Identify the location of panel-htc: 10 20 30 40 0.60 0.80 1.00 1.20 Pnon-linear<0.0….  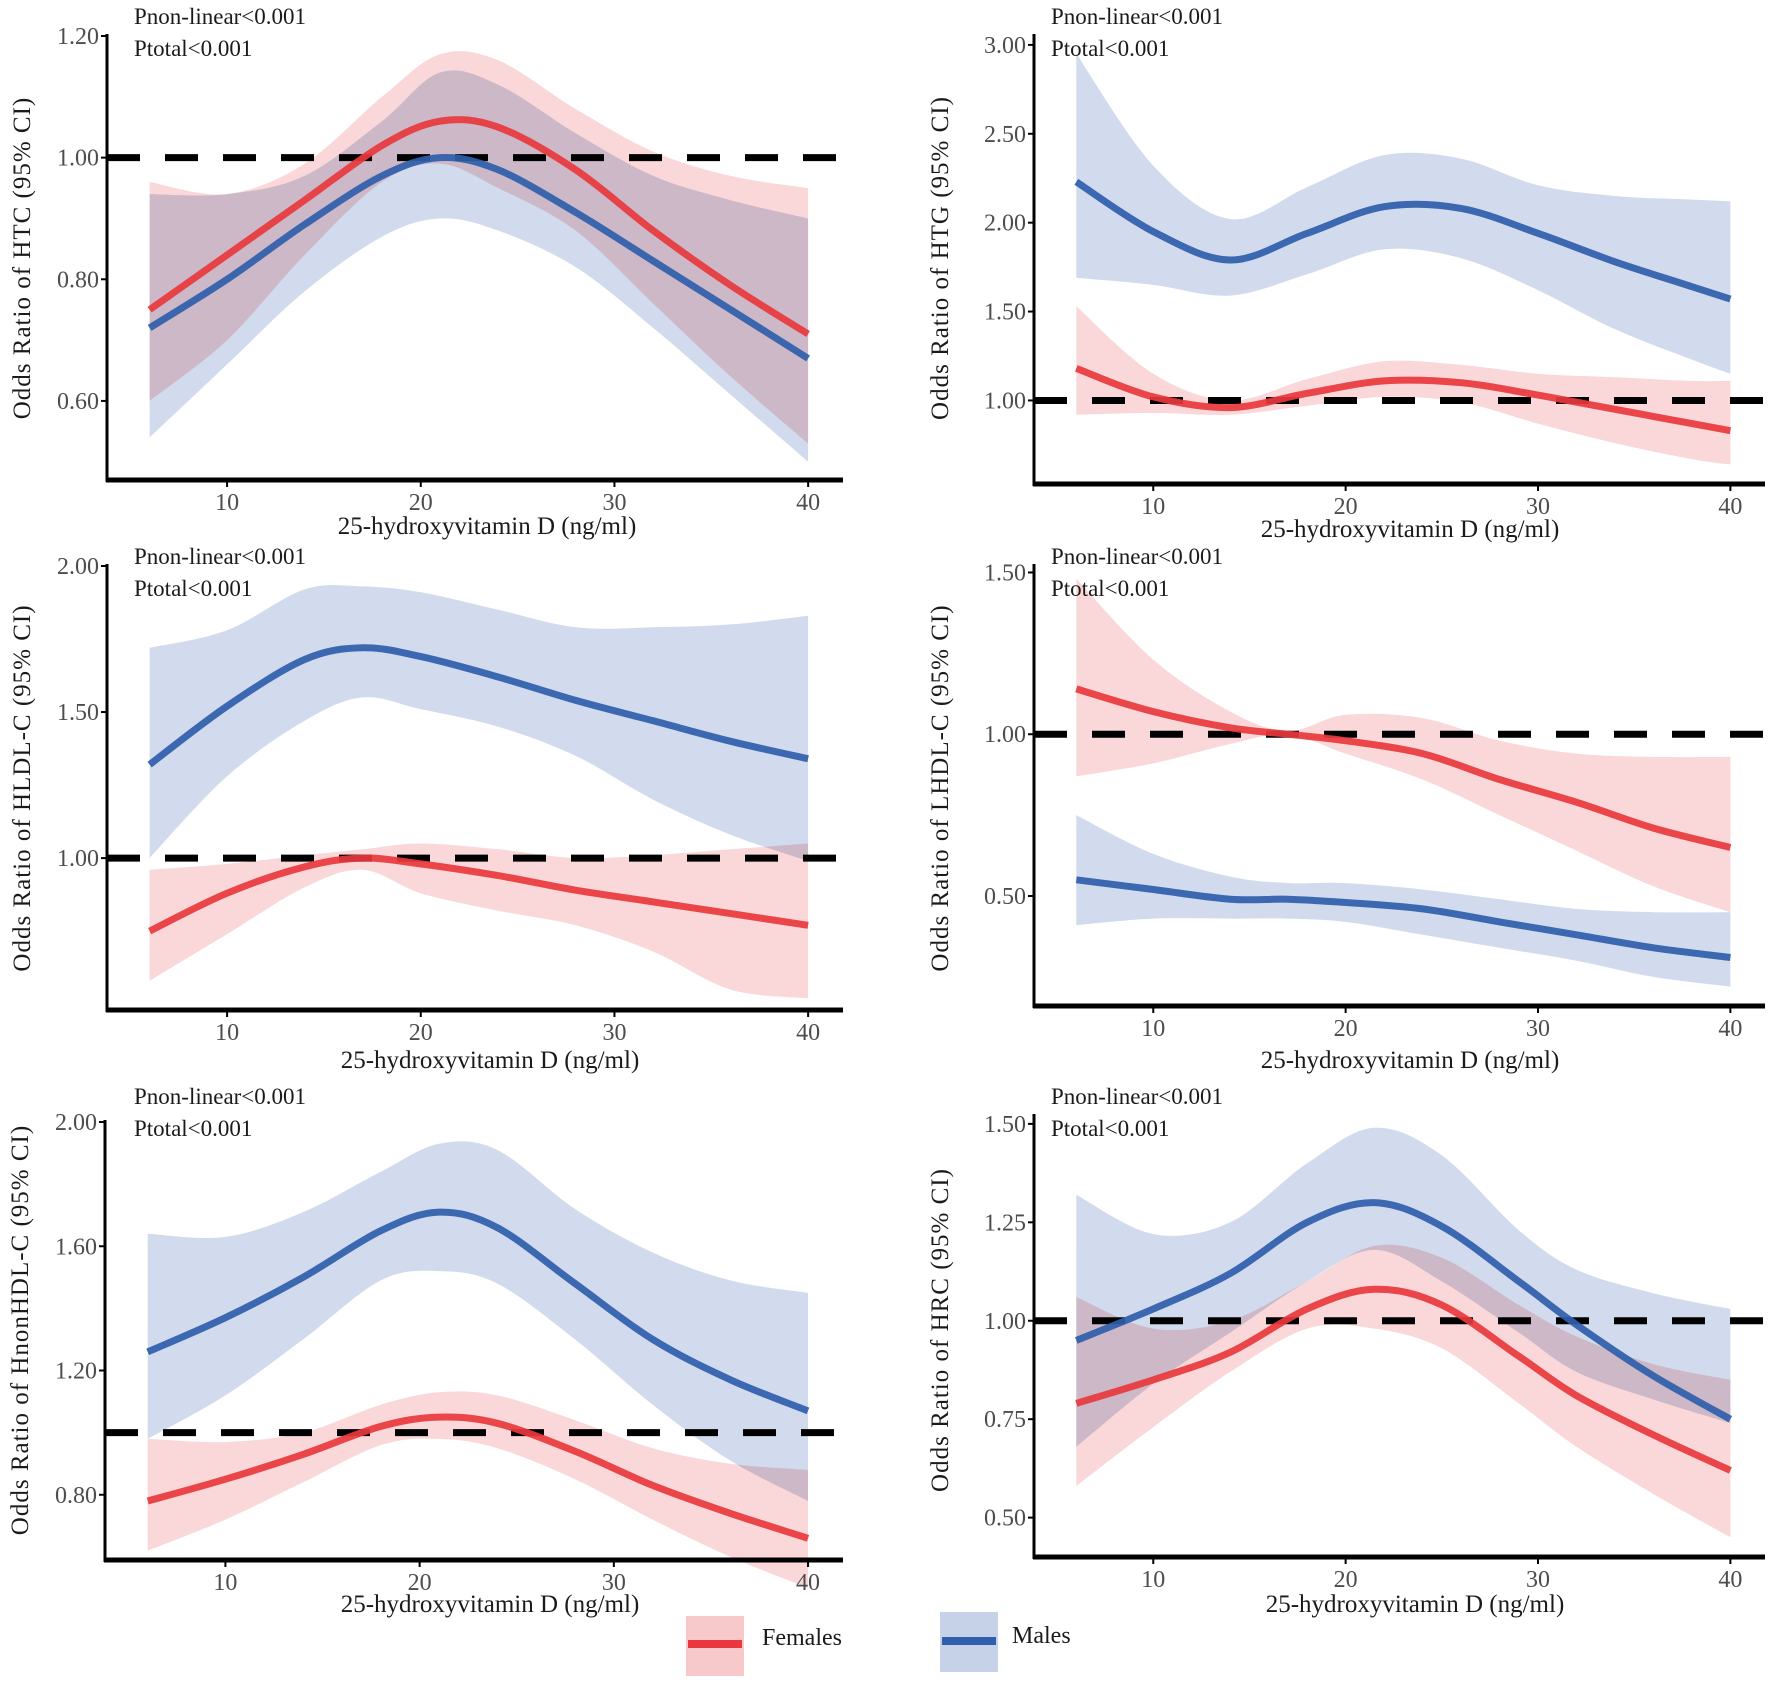
(426, 272).